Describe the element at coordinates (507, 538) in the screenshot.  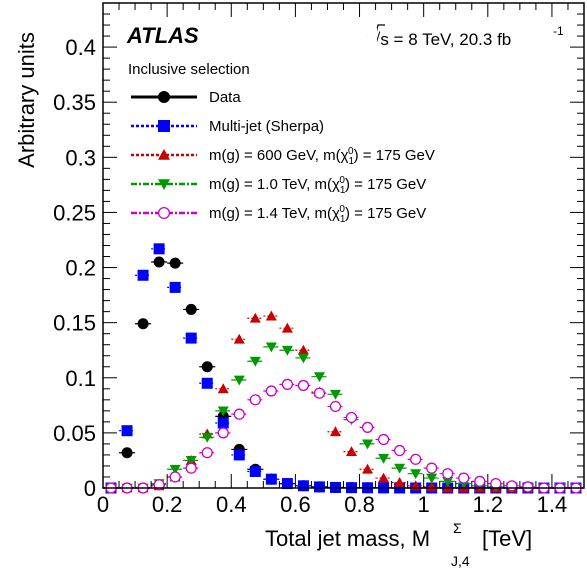
I see `x-axis-title-unit: [TeV]` at that location.